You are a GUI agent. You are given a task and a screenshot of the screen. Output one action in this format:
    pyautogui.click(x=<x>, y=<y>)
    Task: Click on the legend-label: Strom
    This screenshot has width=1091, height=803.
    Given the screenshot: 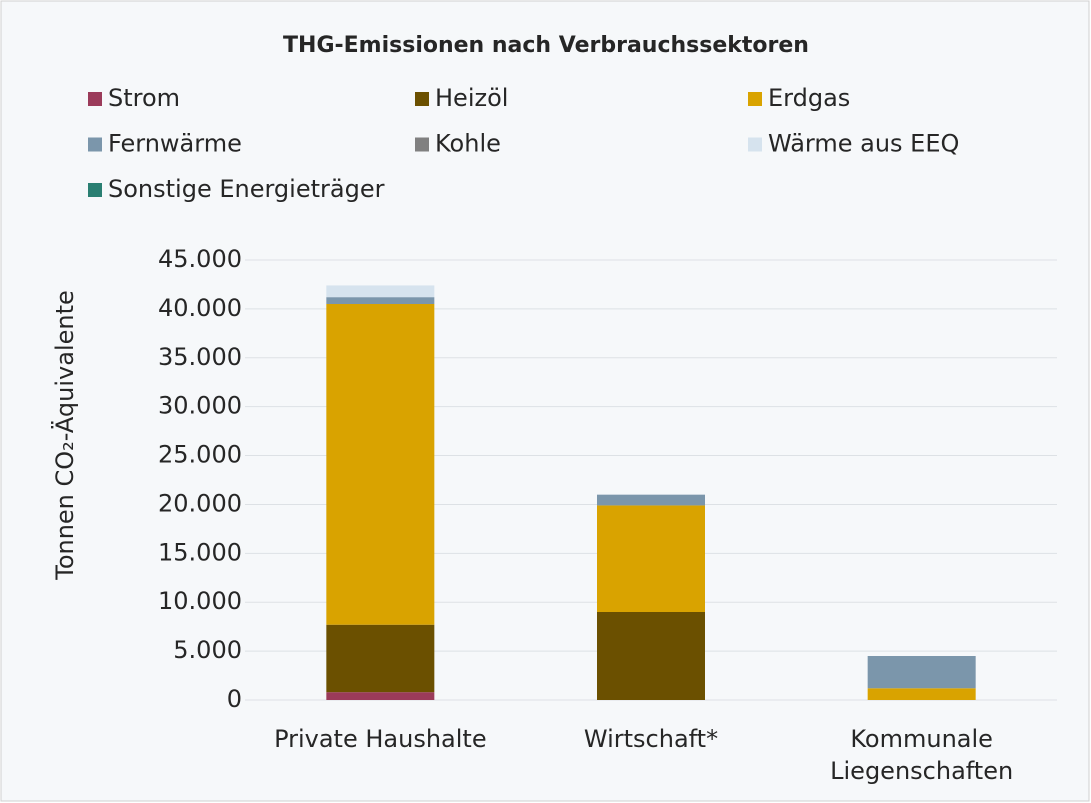 What is the action you would take?
    pyautogui.click(x=144, y=98)
    